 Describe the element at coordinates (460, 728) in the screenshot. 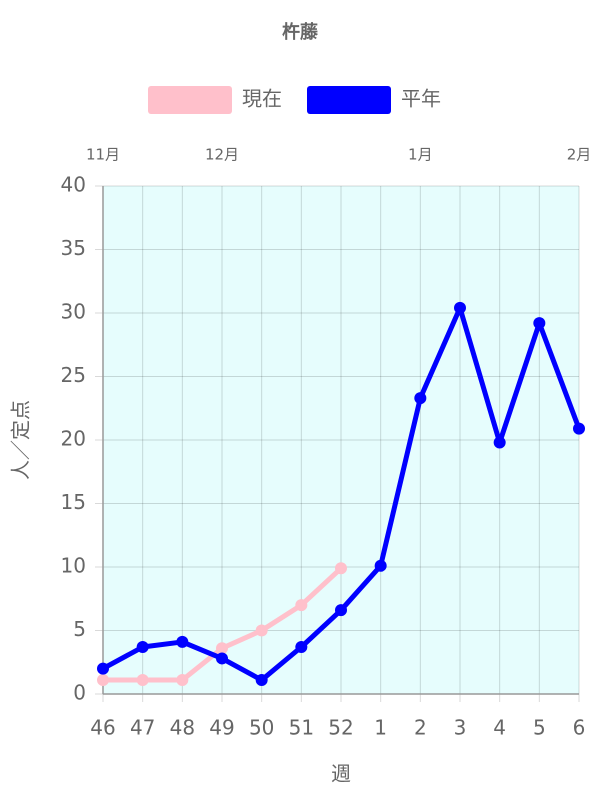

I see `x-tick-label: 3` at that location.